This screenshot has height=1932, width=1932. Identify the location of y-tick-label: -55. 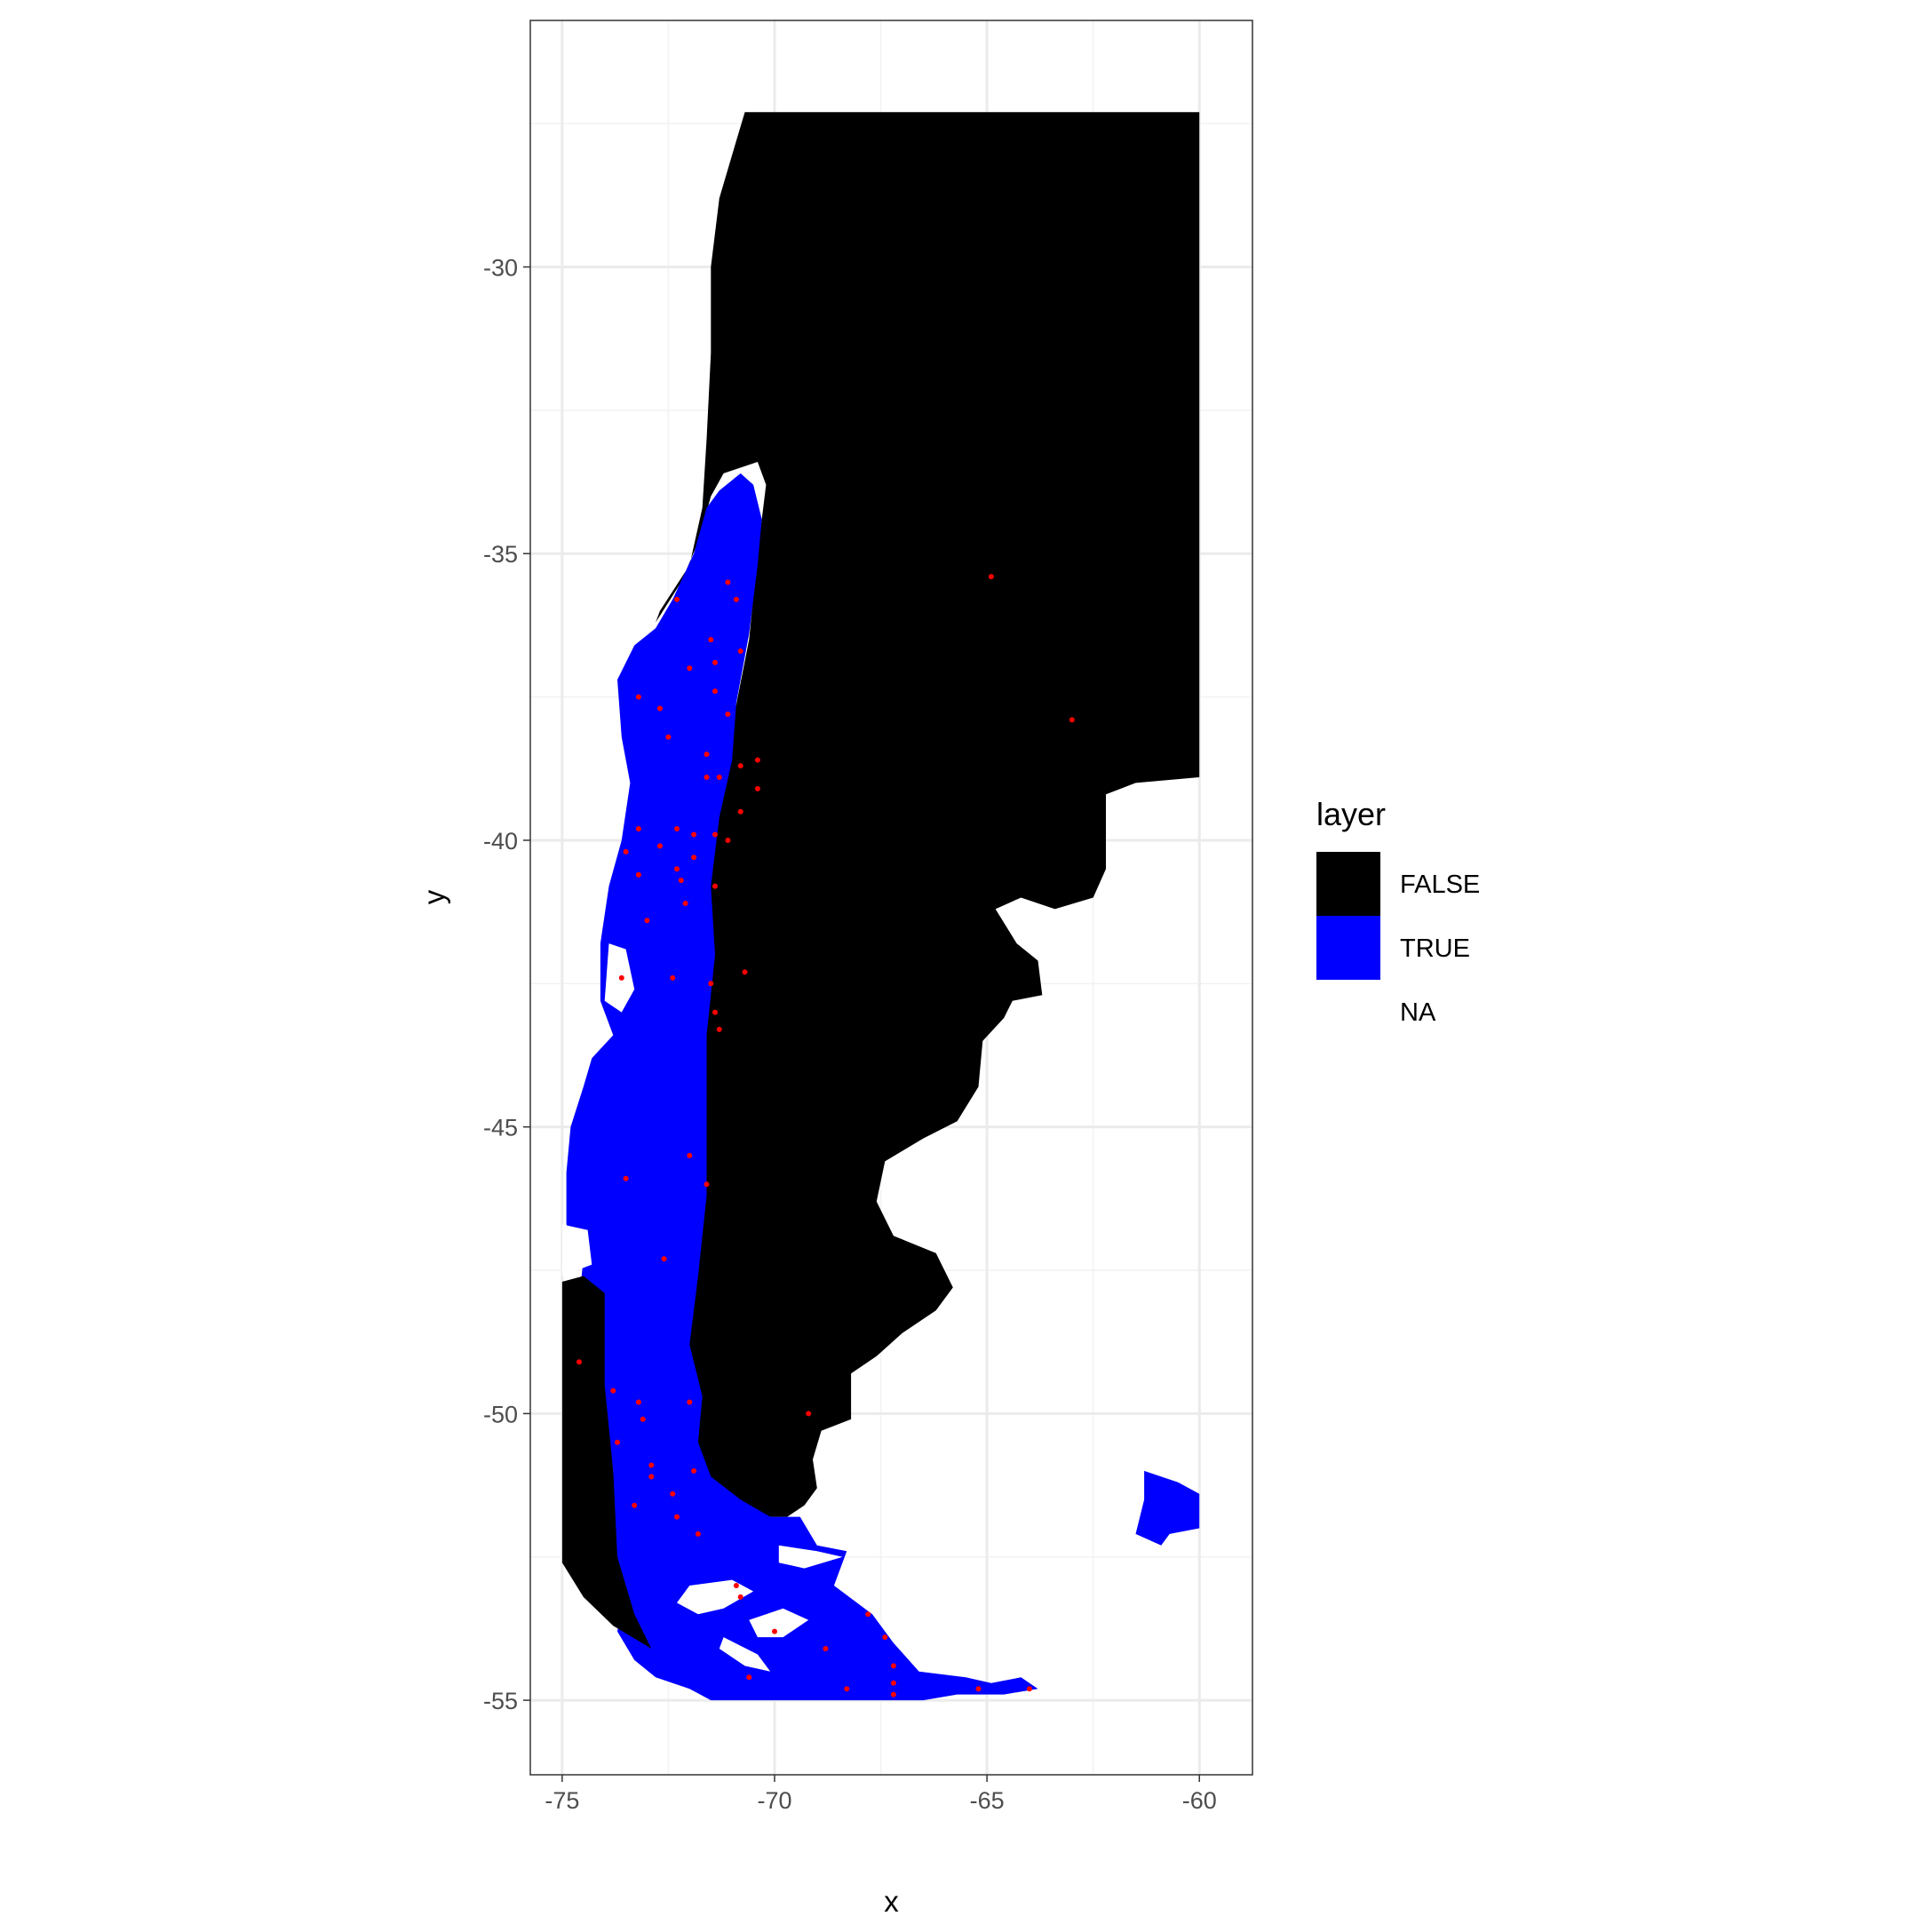
(500, 1701).